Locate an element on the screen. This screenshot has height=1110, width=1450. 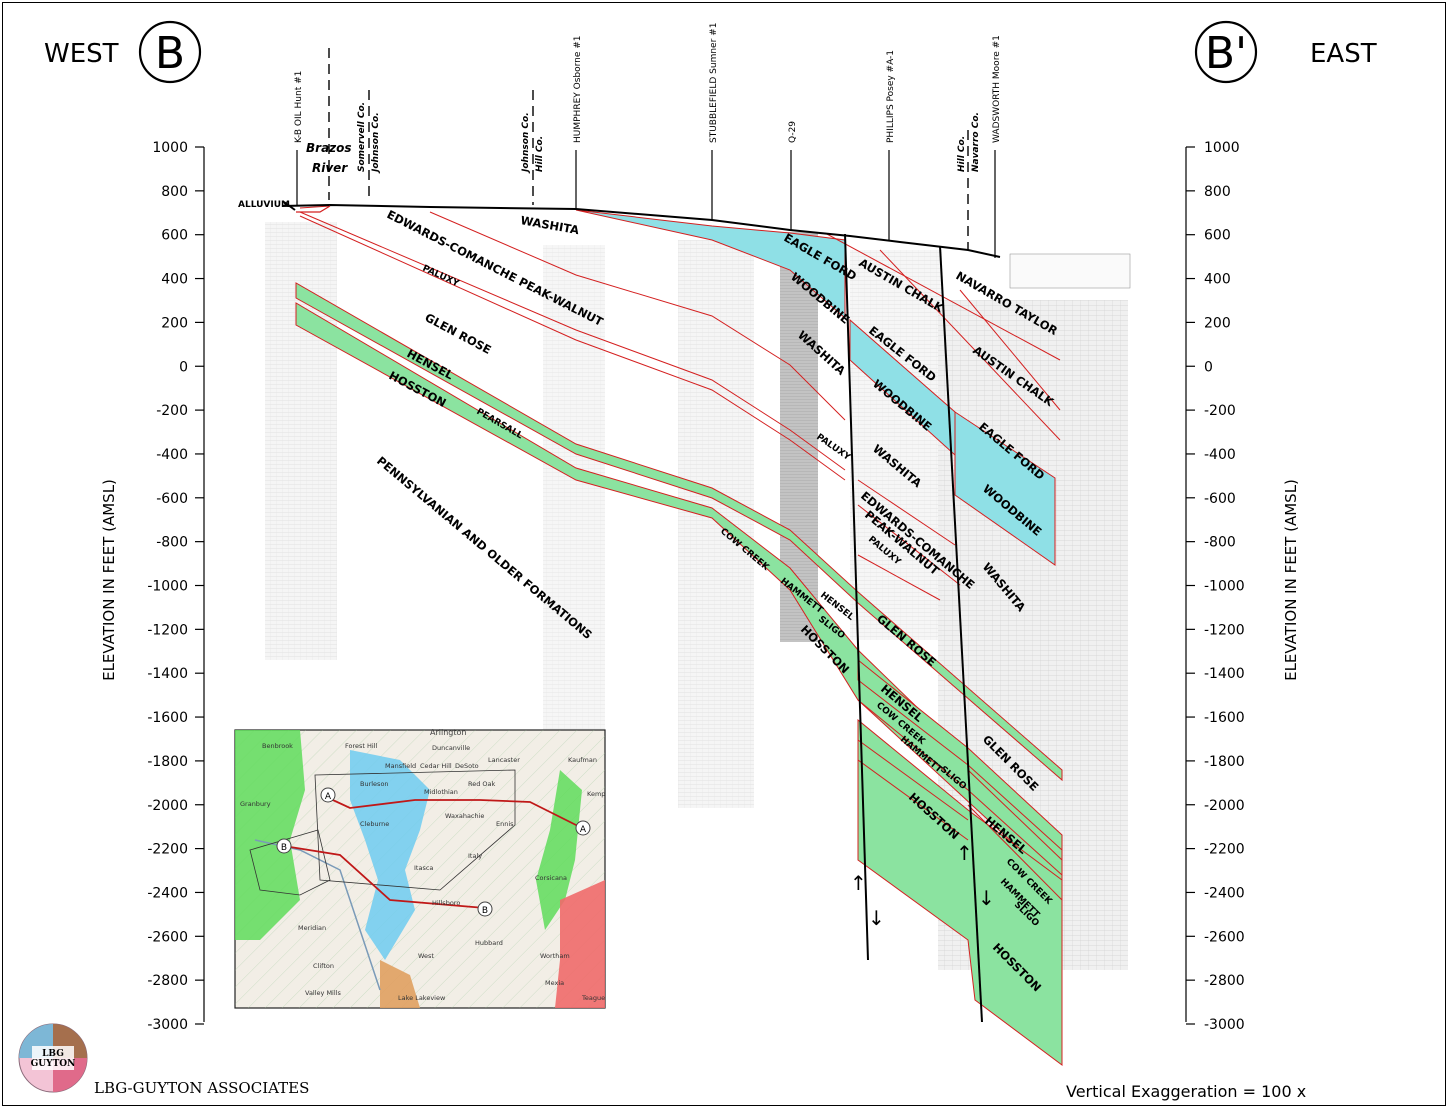
map-town-hubbard: Hubbard is located at coordinates (489, 943).